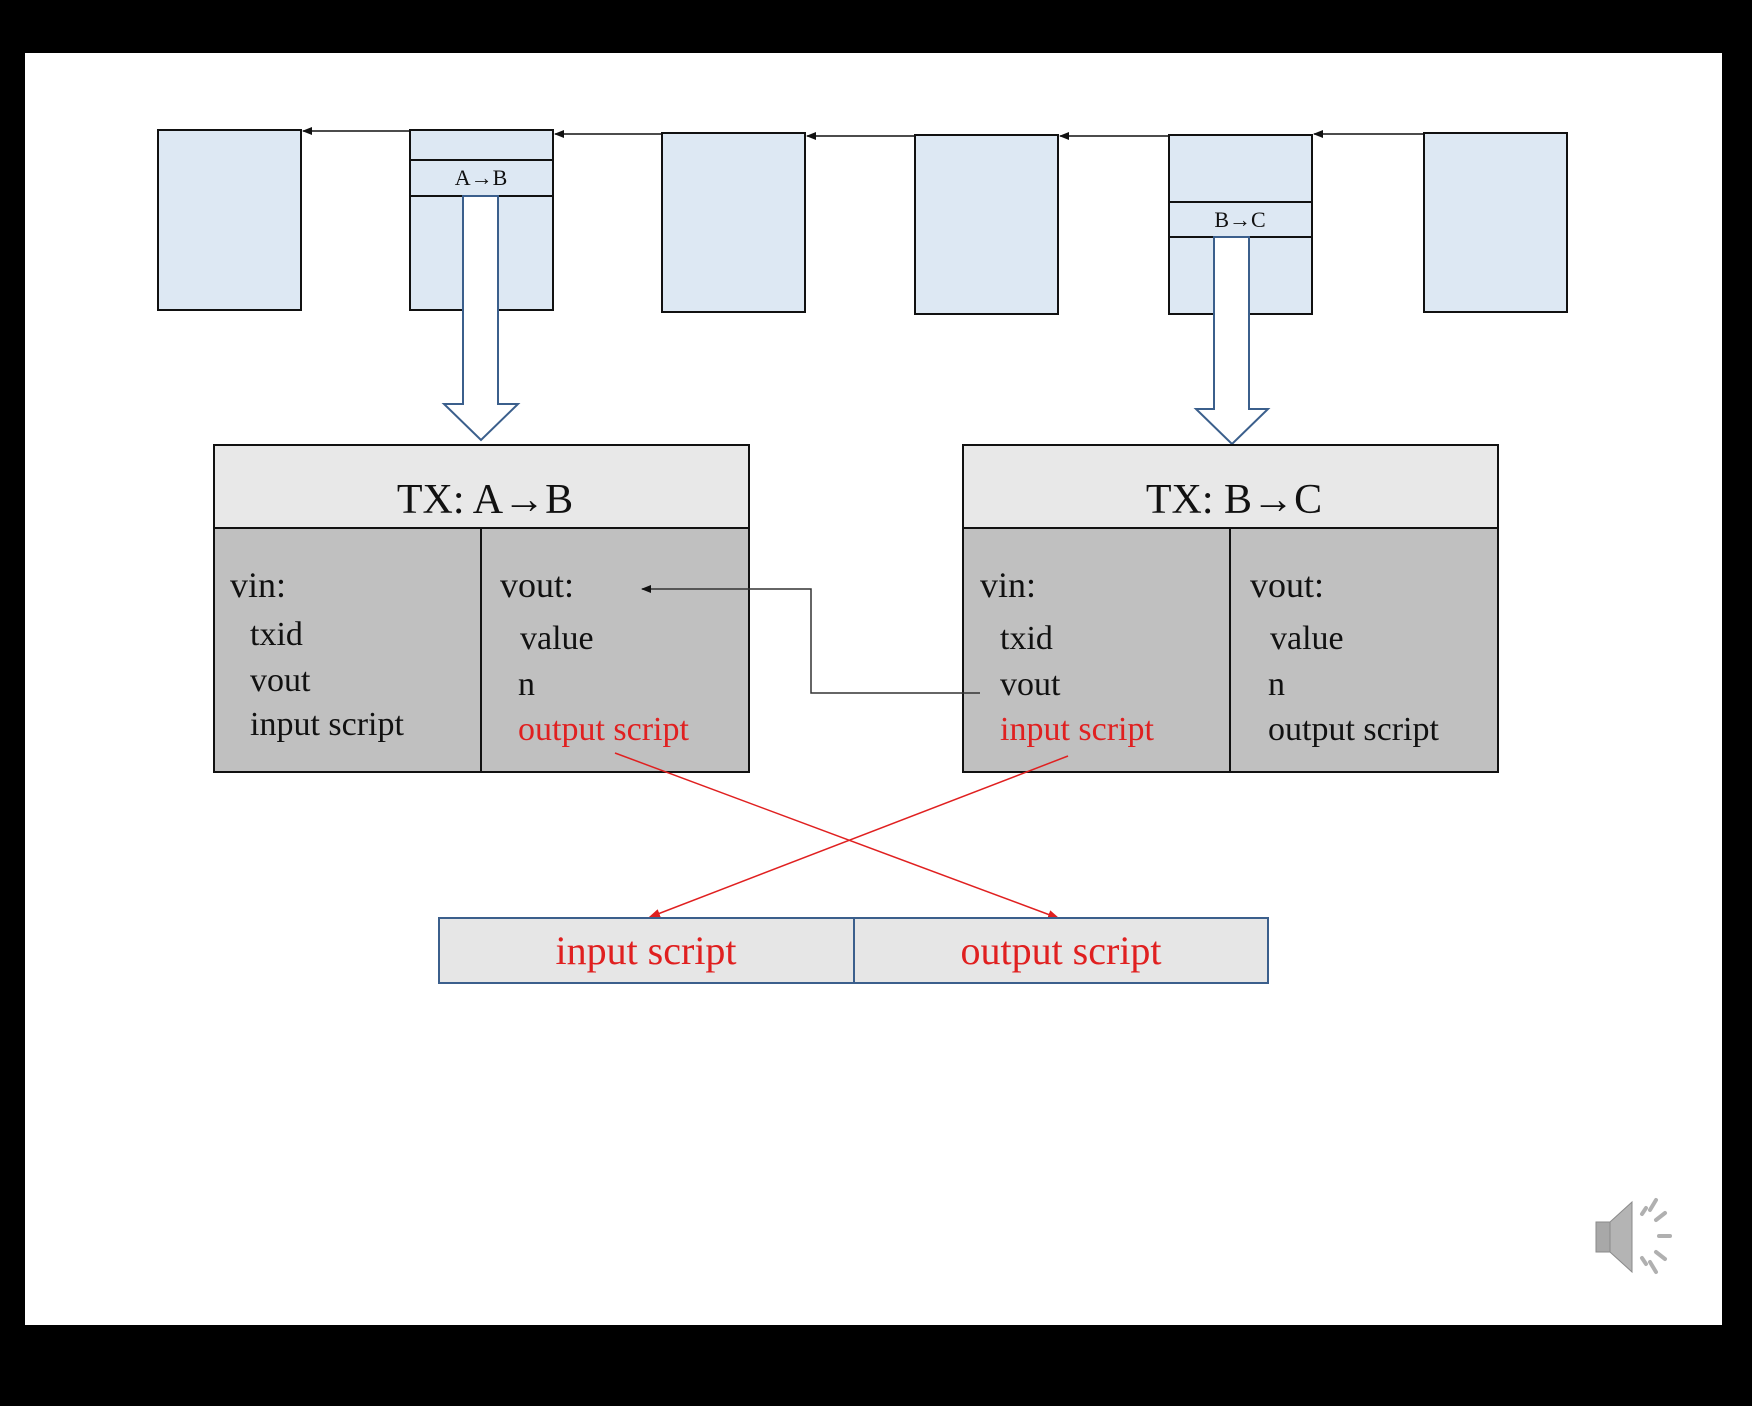  Describe the element at coordinates (1287, 585) in the screenshot. I see `tx-bc-vout-heading: vout:` at that location.